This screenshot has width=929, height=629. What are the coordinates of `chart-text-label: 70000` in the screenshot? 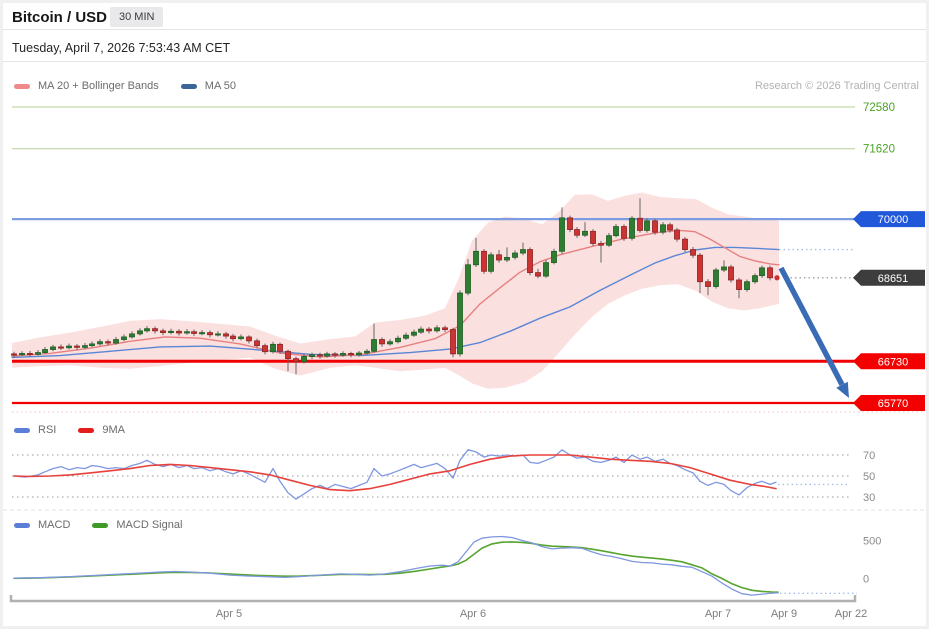 It's located at (893, 220).